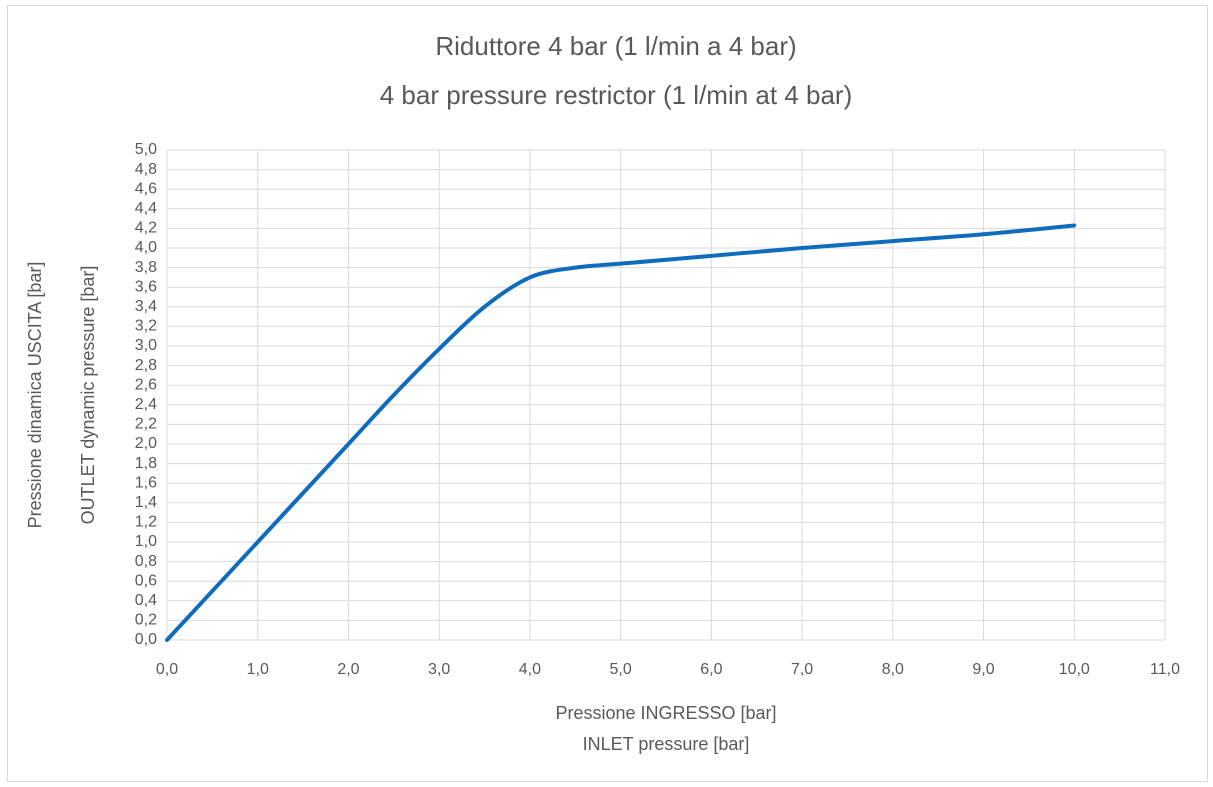 This screenshot has width=1213, height=787. What do you see at coordinates (146, 580) in the screenshot?
I see `y-tick-label: 0,6` at bounding box center [146, 580].